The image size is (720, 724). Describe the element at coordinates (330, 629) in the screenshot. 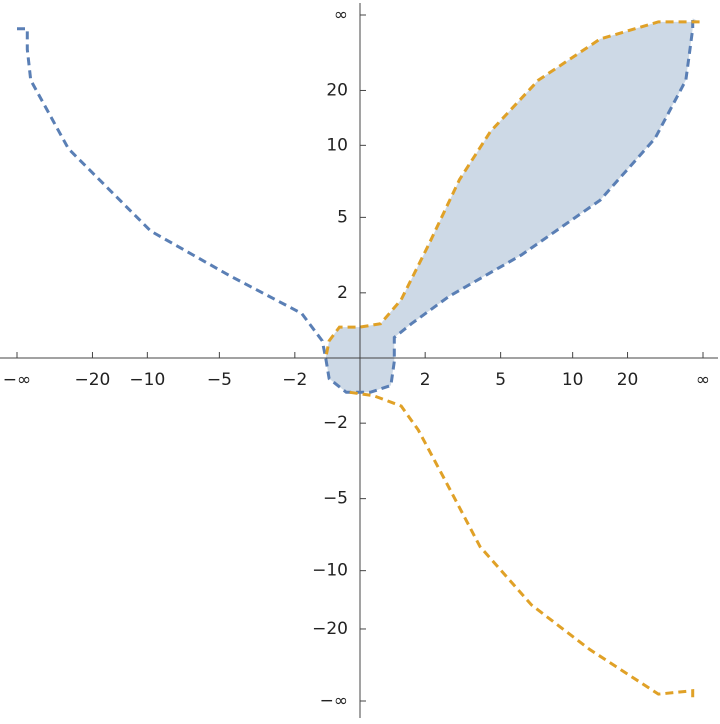

I see `y-tick-label: −20` at that location.